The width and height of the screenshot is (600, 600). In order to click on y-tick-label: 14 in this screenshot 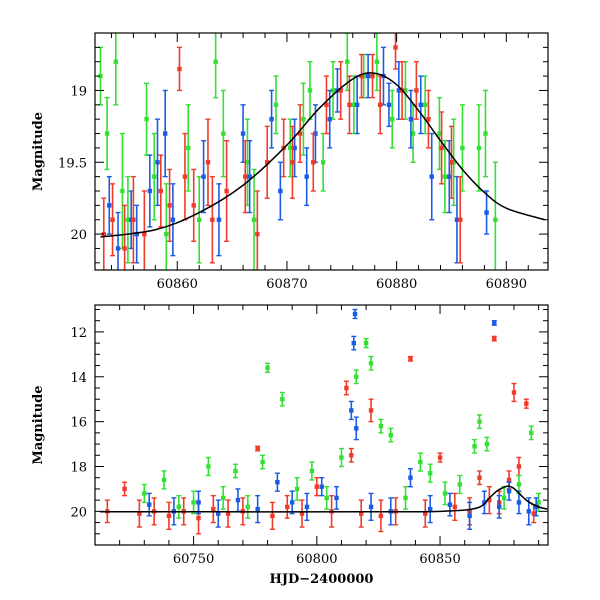, I will do `click(78, 378)`.